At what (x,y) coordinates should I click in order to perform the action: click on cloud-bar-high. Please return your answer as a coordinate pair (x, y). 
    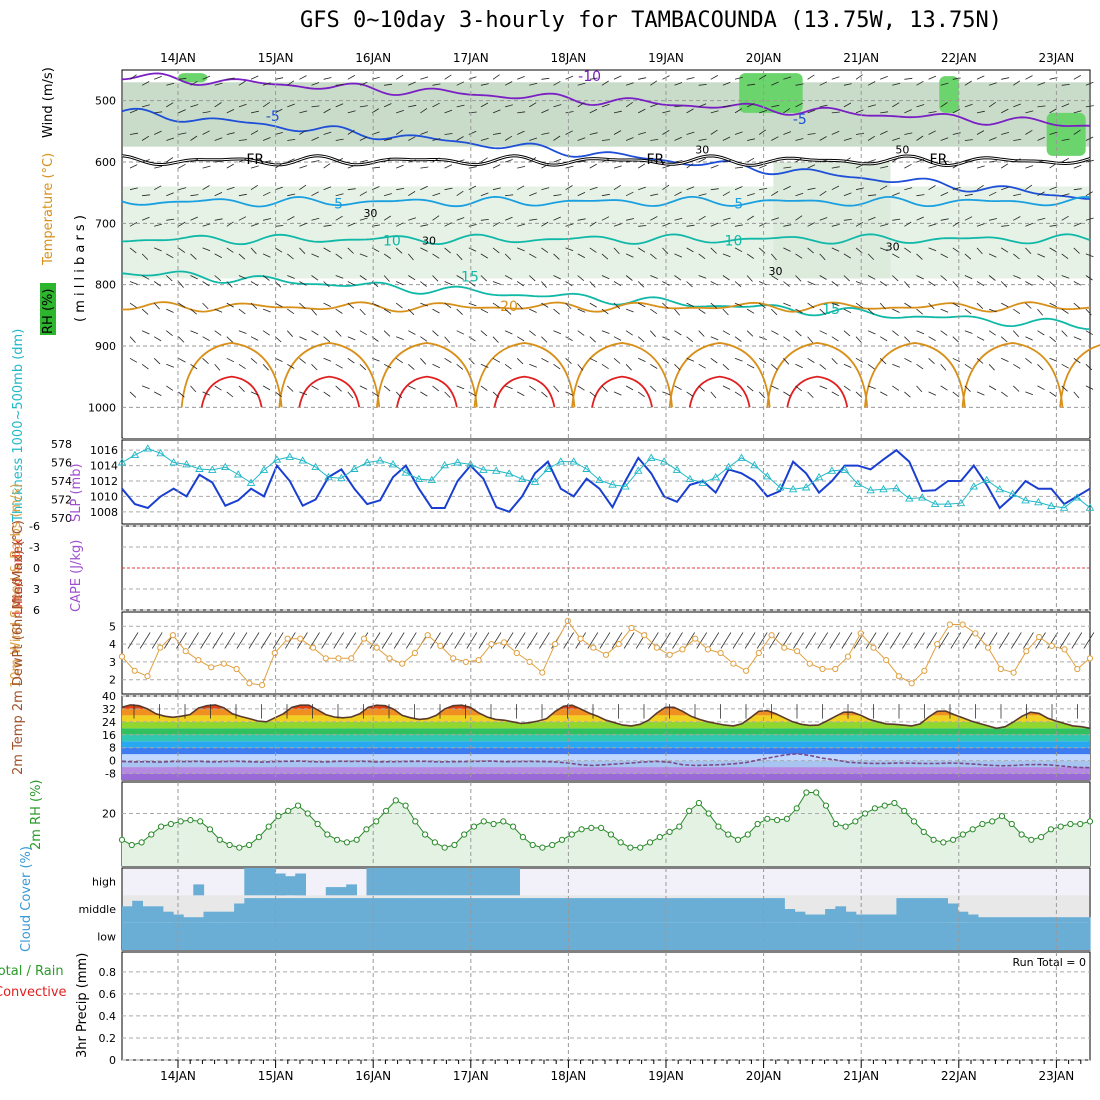
    Looking at the image, I should click on (270, 882).